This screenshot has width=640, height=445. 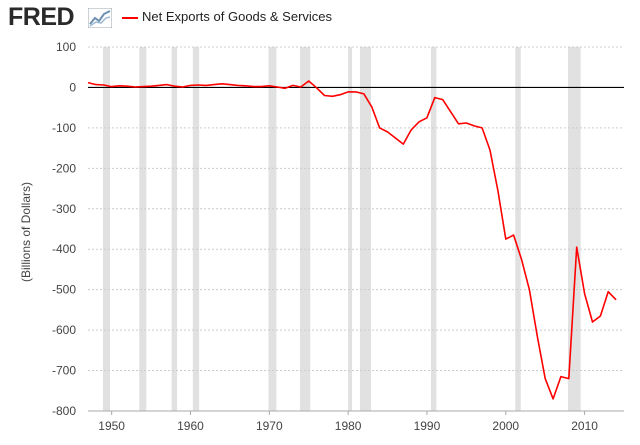 What do you see at coordinates (505, 426) in the screenshot?
I see `x-tick-label: 2000` at bounding box center [505, 426].